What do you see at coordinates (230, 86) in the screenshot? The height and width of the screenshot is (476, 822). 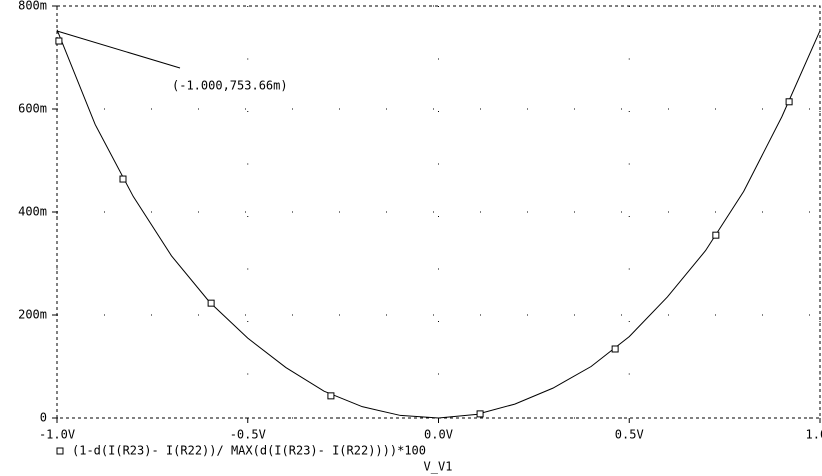 I see `annotation: (-1.000,753.66m)` at bounding box center [230, 86].